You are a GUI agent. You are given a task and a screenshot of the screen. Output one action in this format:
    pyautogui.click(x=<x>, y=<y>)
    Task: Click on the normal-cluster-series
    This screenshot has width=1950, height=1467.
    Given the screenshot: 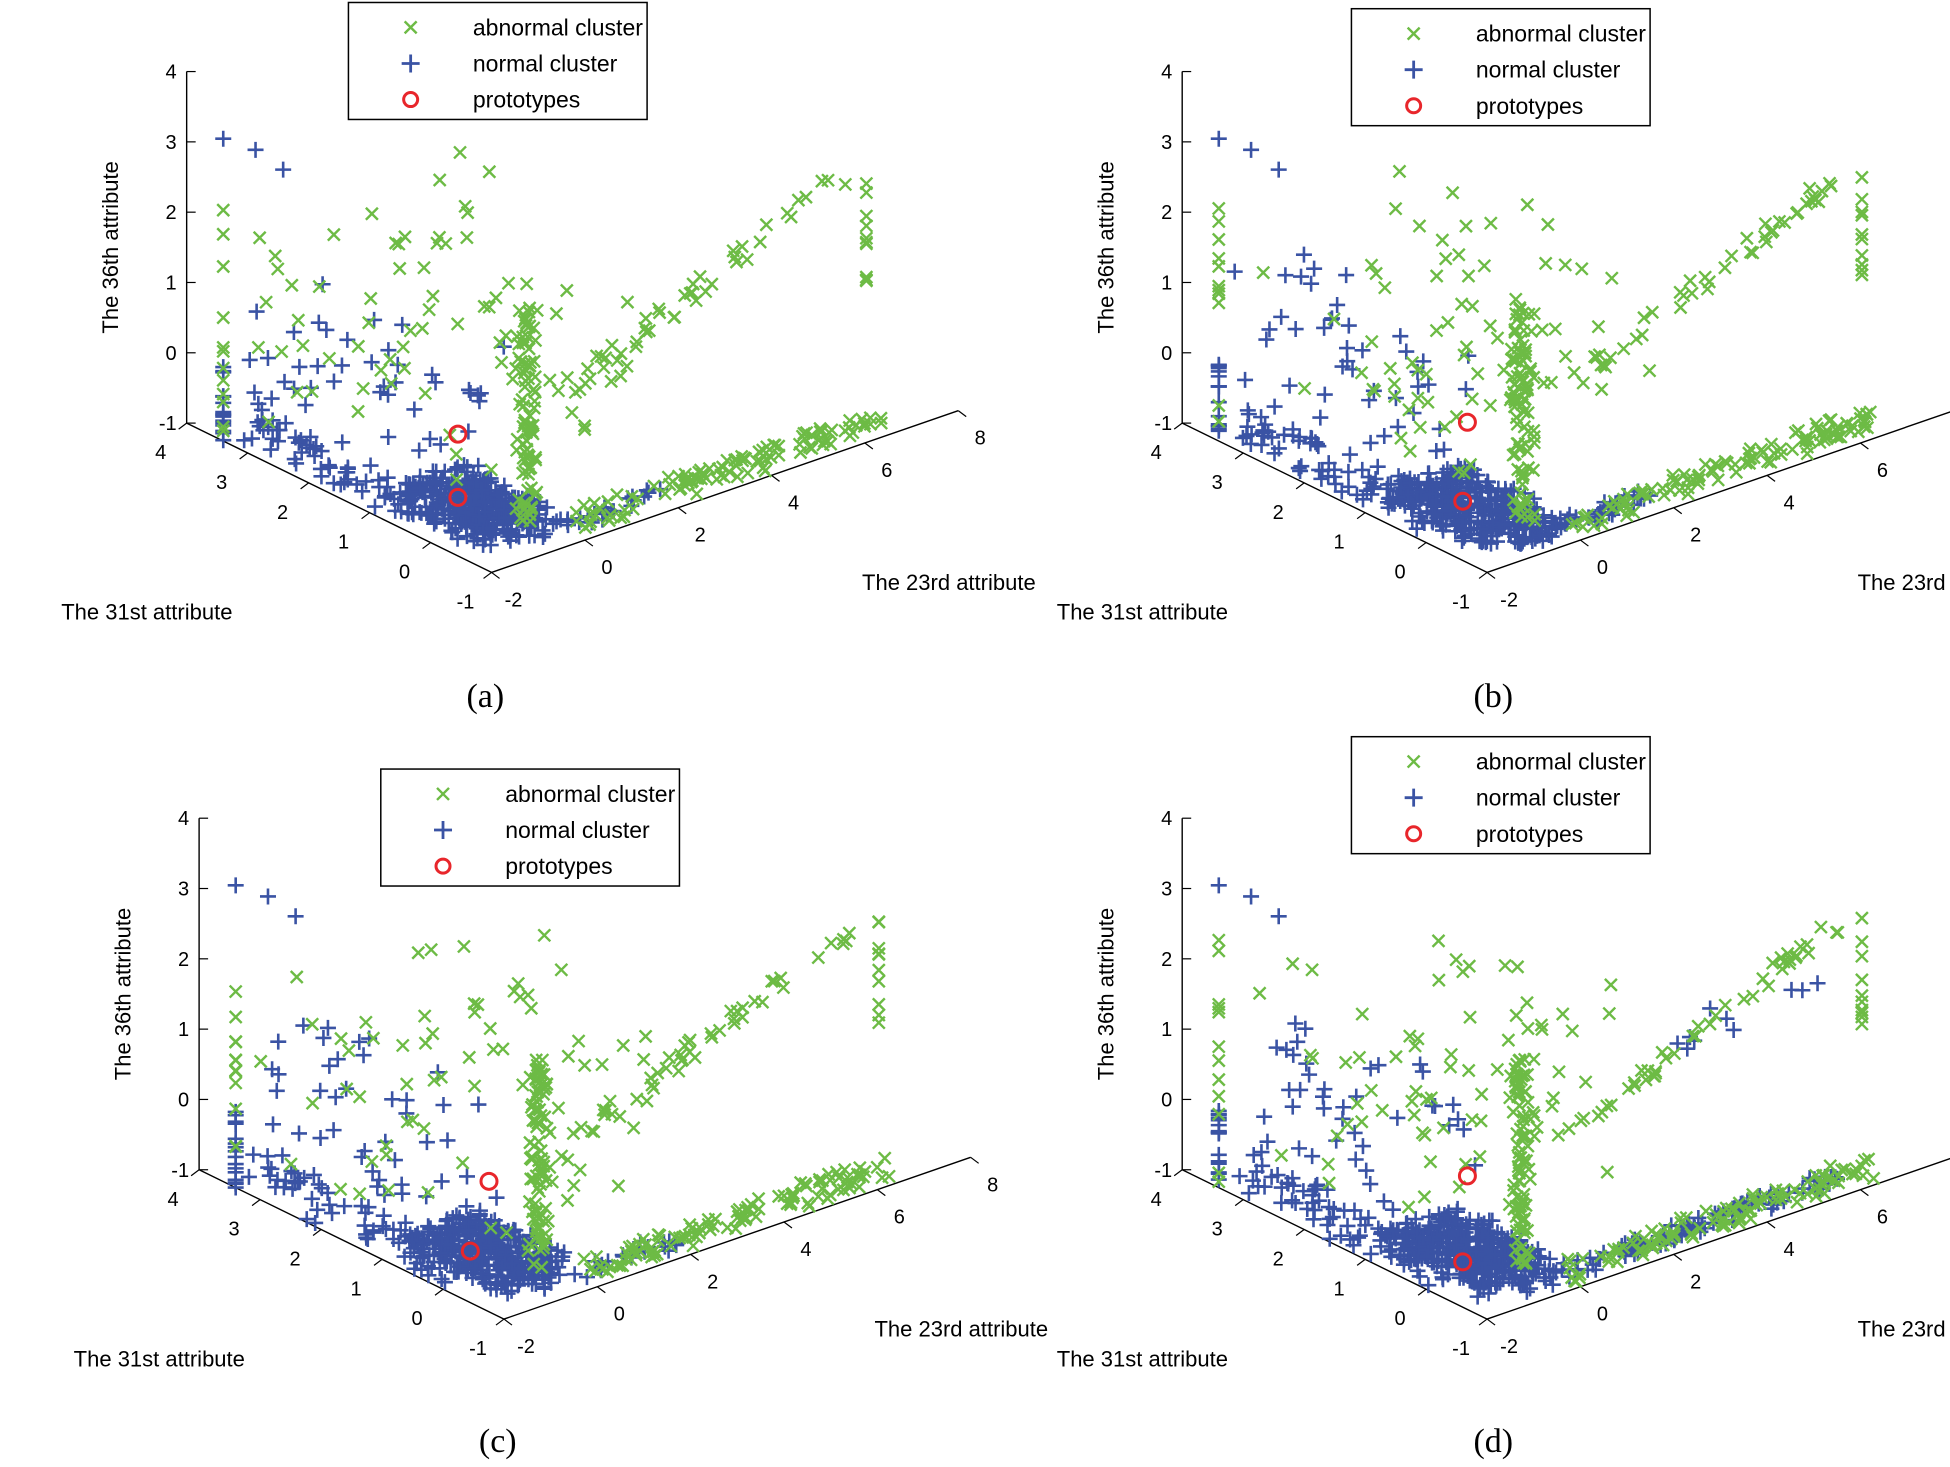 What is the action you would take?
    pyautogui.click(x=1527, y=1091)
    